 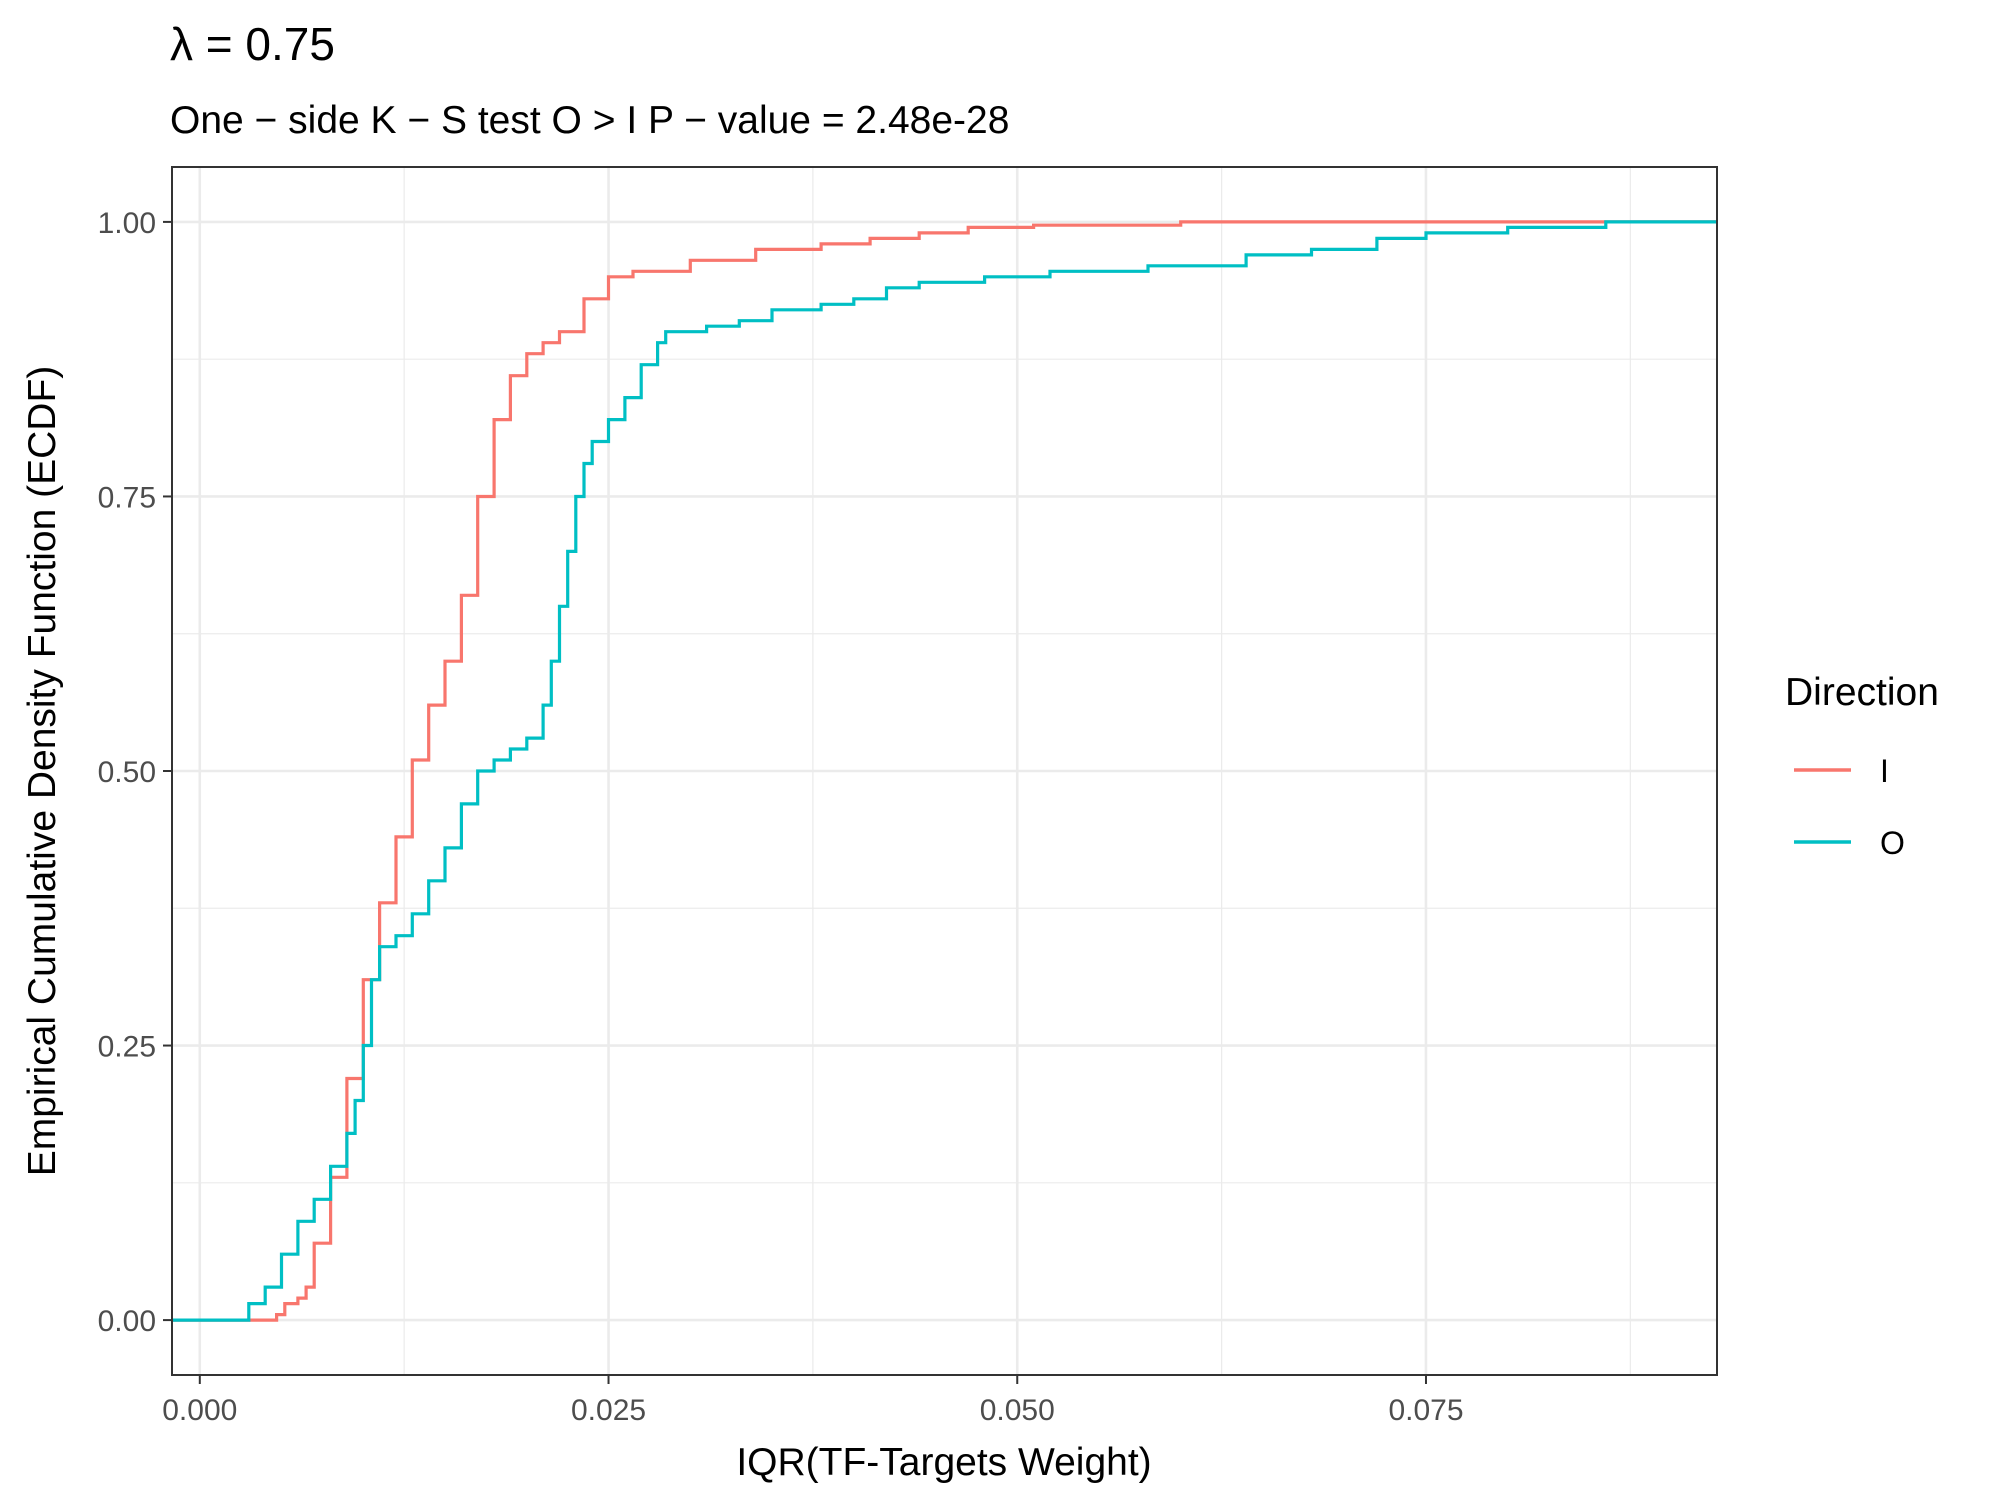 What do you see at coordinates (1425, 1410) in the screenshot?
I see `x-tick-label-3: 0.075` at bounding box center [1425, 1410].